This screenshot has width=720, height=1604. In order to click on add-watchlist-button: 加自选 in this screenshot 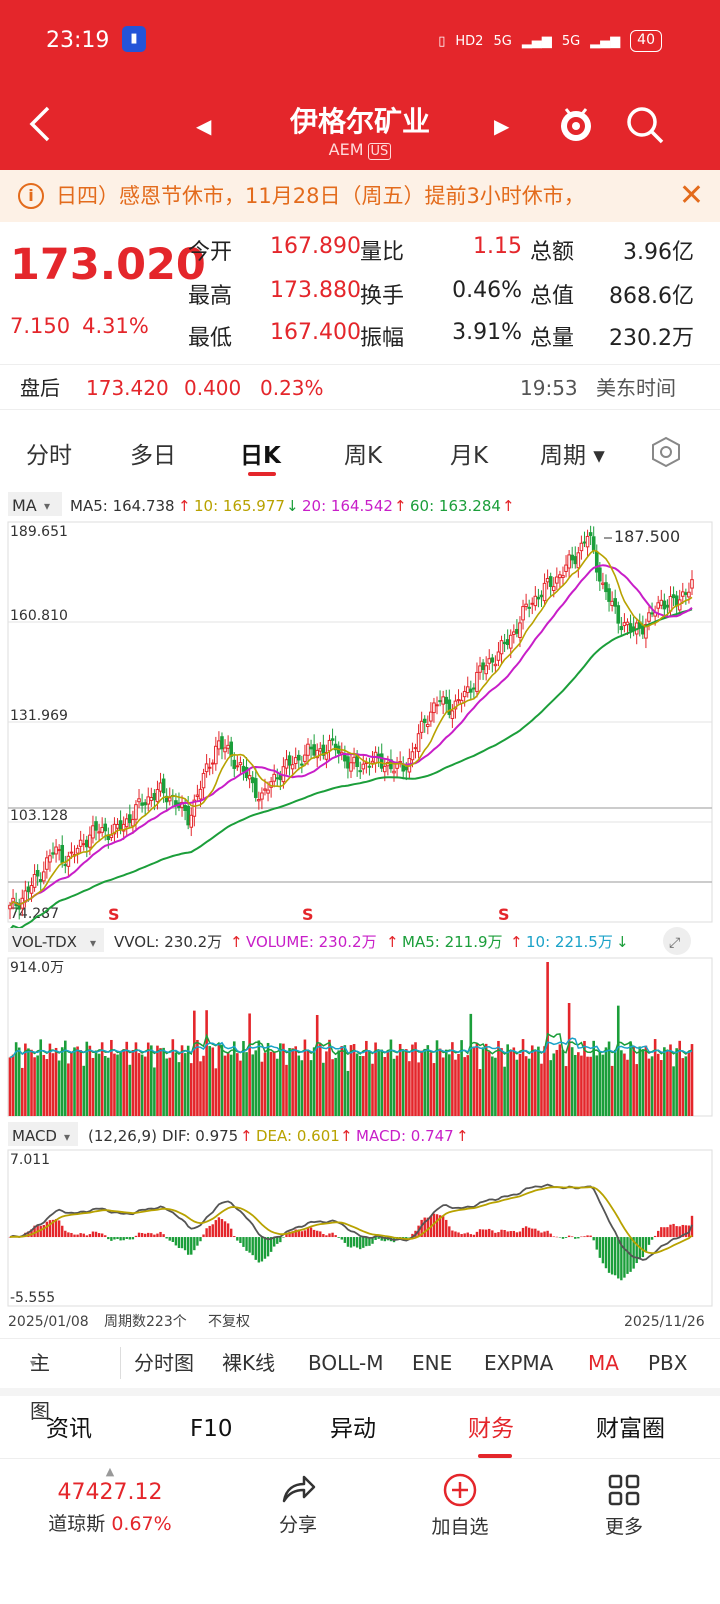, I will do `click(460, 1506)`.